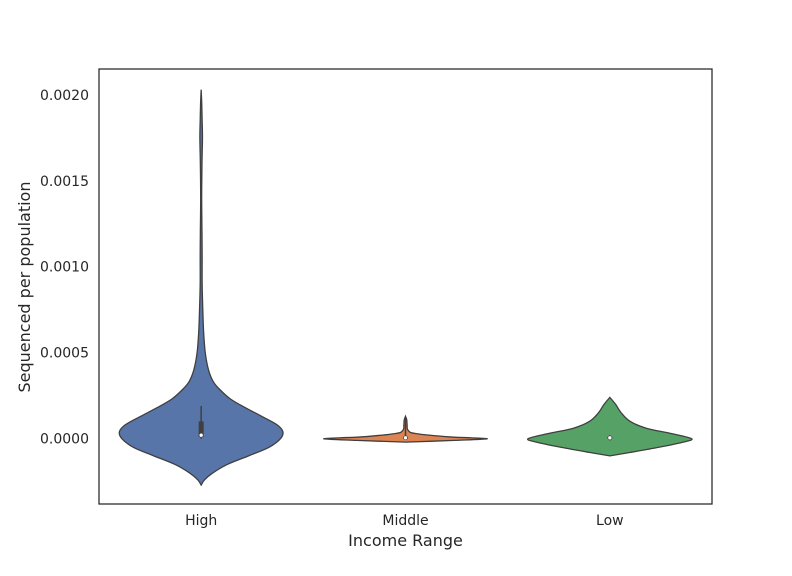 The image size is (792, 576). I want to click on y-axis-label: Sequenced per population, so click(24, 287).